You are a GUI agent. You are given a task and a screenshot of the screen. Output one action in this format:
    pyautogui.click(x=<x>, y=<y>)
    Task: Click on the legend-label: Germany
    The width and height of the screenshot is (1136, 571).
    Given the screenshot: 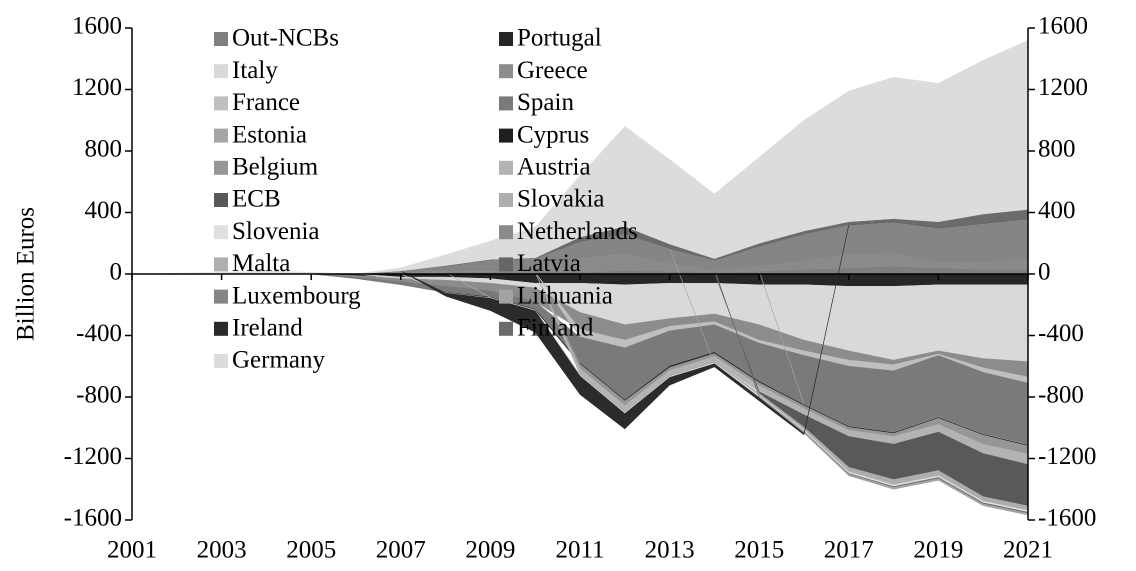 What is the action you would take?
    pyautogui.click(x=279, y=360)
    